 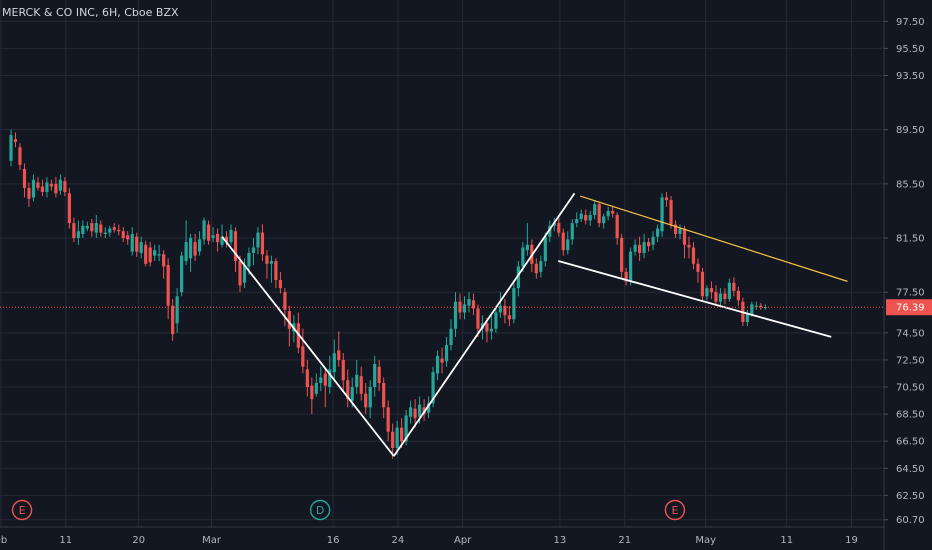 What do you see at coordinates (333, 540) in the screenshot?
I see `x-tick-label: 16` at bounding box center [333, 540].